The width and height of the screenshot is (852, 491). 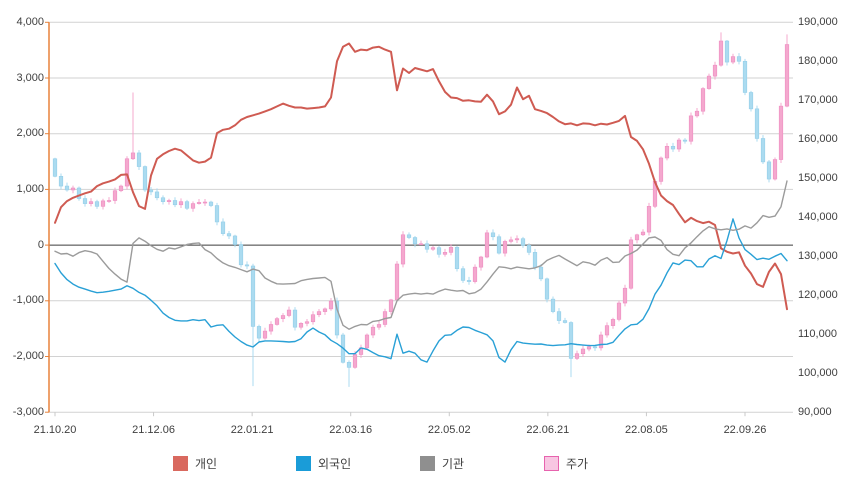 I want to click on legend-item-personal: 개인, so click(x=195, y=463).